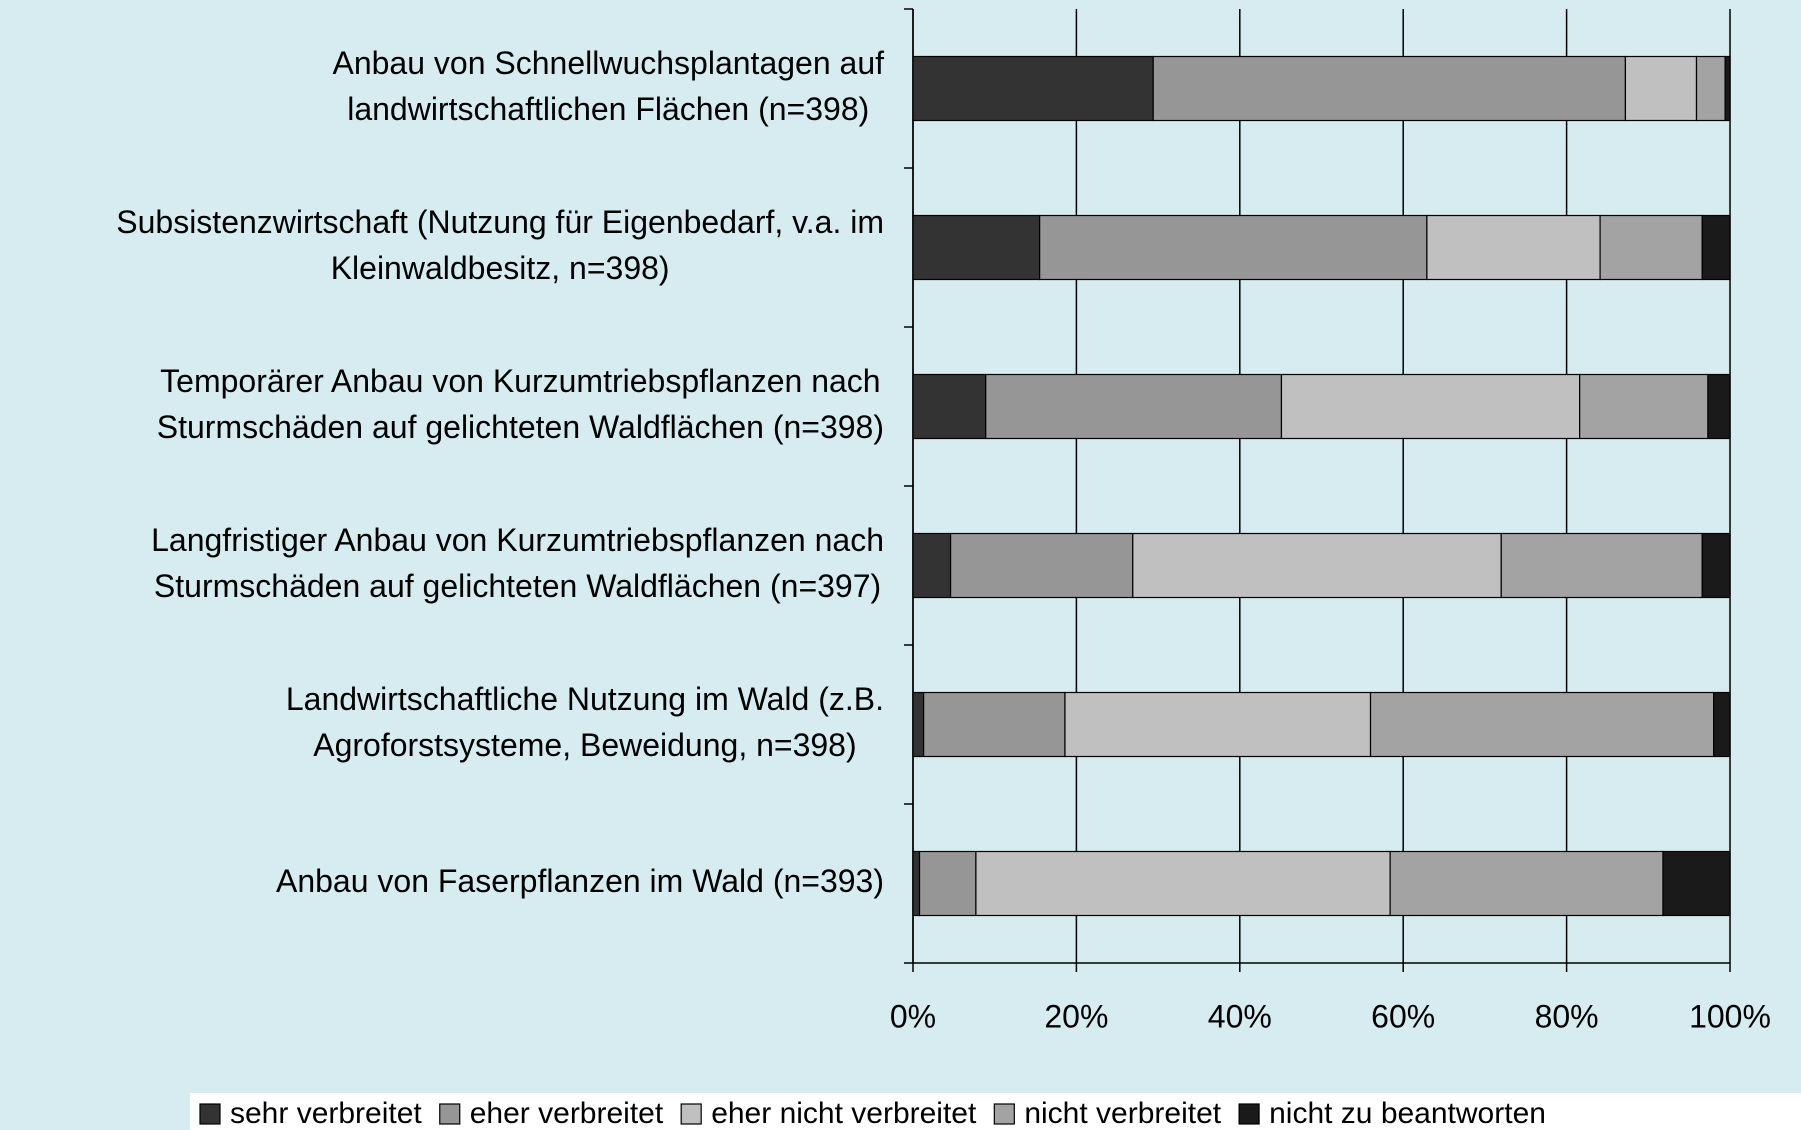 The height and width of the screenshot is (1130, 1801). I want to click on legend-label: eher verbreitet, so click(567, 1113).